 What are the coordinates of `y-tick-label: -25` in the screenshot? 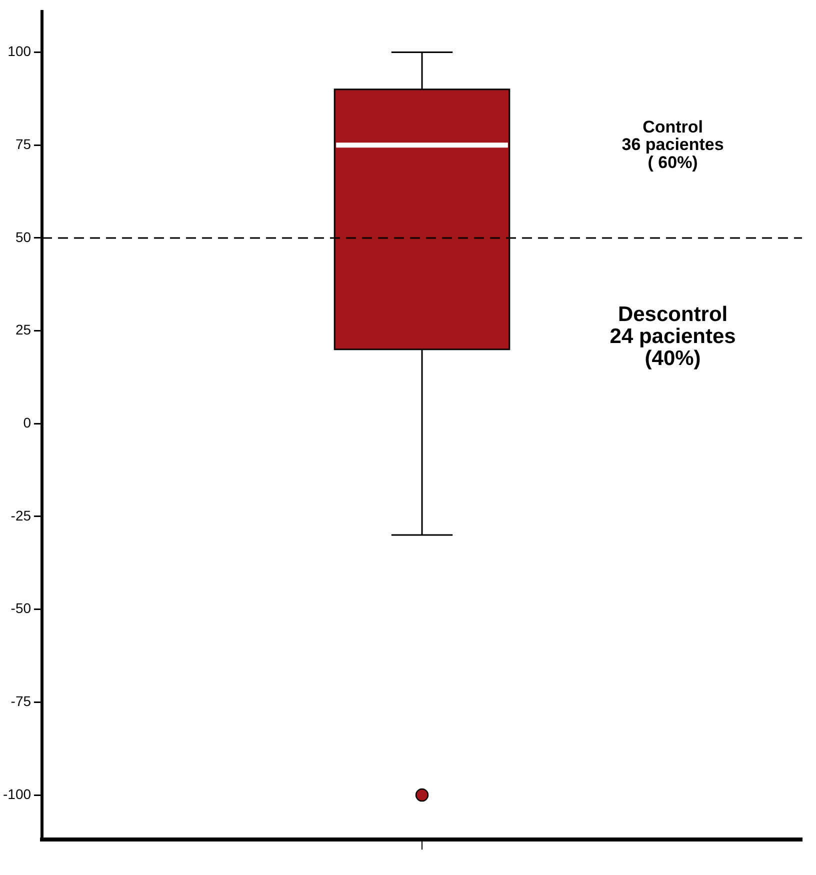 It's located at (21, 515).